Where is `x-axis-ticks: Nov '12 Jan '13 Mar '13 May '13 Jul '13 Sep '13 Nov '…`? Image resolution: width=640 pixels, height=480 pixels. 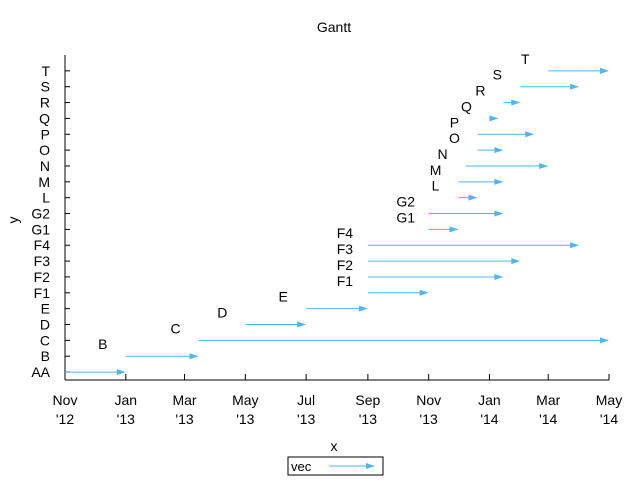
x-axis-ticks: Nov '12 Jan '13 Mar '13 May '13 Jul '13 Sep '13 Nov '… is located at coordinates (337, 400).